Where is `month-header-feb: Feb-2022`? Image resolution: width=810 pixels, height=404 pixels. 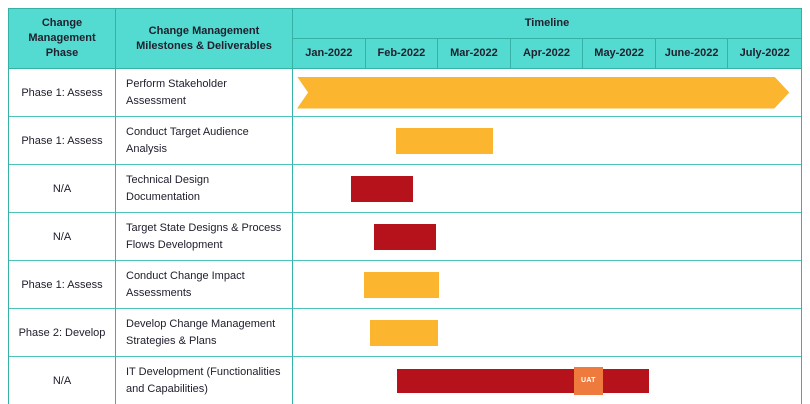
month-header-feb: Feb-2022 is located at coordinates (402, 54).